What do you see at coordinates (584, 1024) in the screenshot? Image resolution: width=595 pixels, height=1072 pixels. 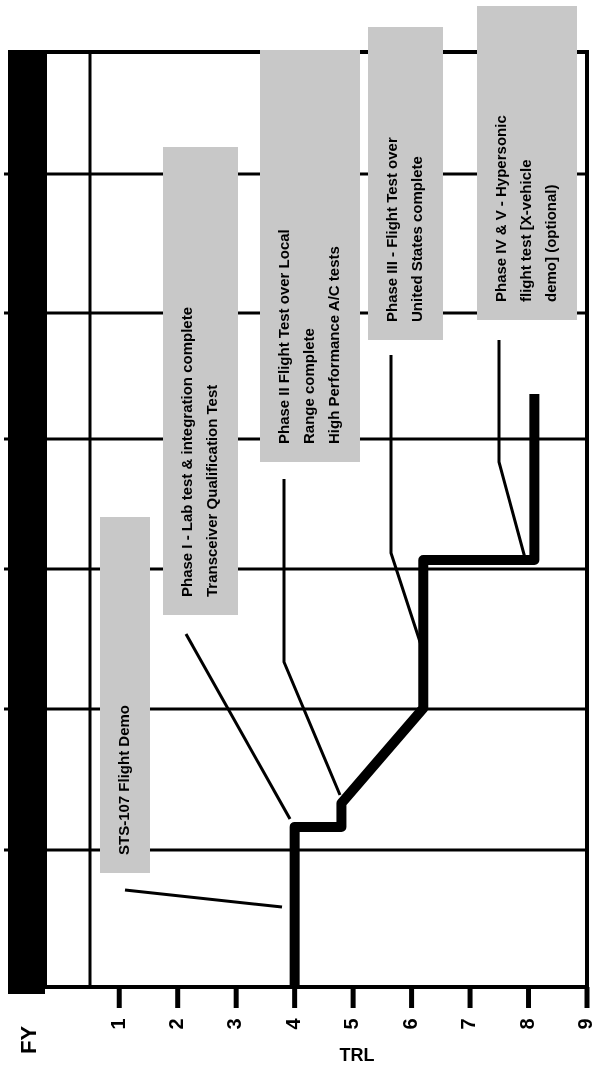 I see `x-tick-label: 9` at bounding box center [584, 1024].